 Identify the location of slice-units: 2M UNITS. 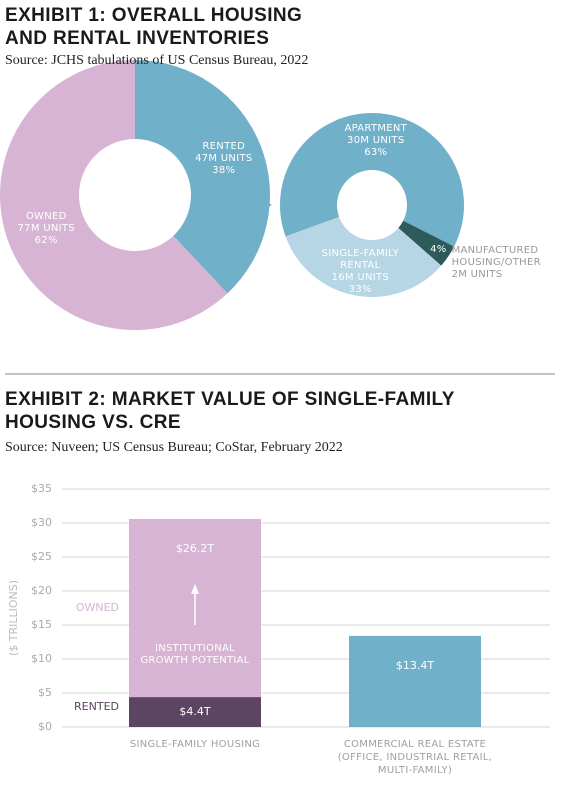
(477, 274).